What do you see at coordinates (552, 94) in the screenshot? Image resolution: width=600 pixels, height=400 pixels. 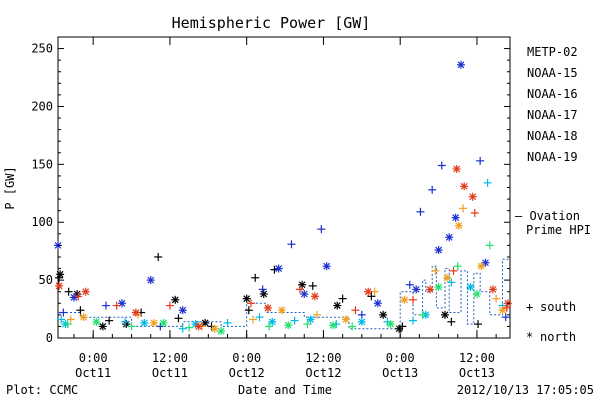 I see `legend-item: NOAA-16` at bounding box center [552, 94].